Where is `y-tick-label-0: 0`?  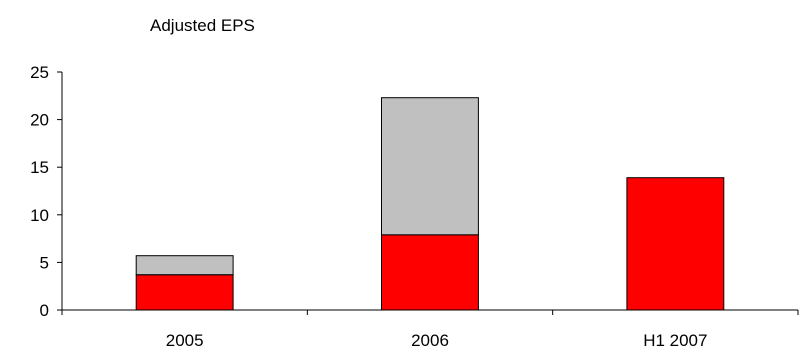 y-tick-label-0: 0 is located at coordinates (44, 310).